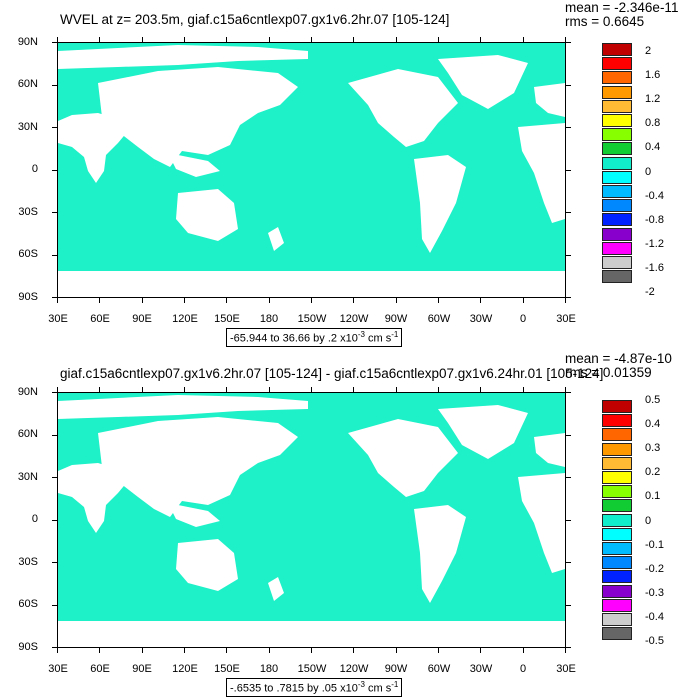 This screenshot has width=700, height=700. Describe the element at coordinates (100, 669) in the screenshot. I see `x-tick-label: 60E` at that location.